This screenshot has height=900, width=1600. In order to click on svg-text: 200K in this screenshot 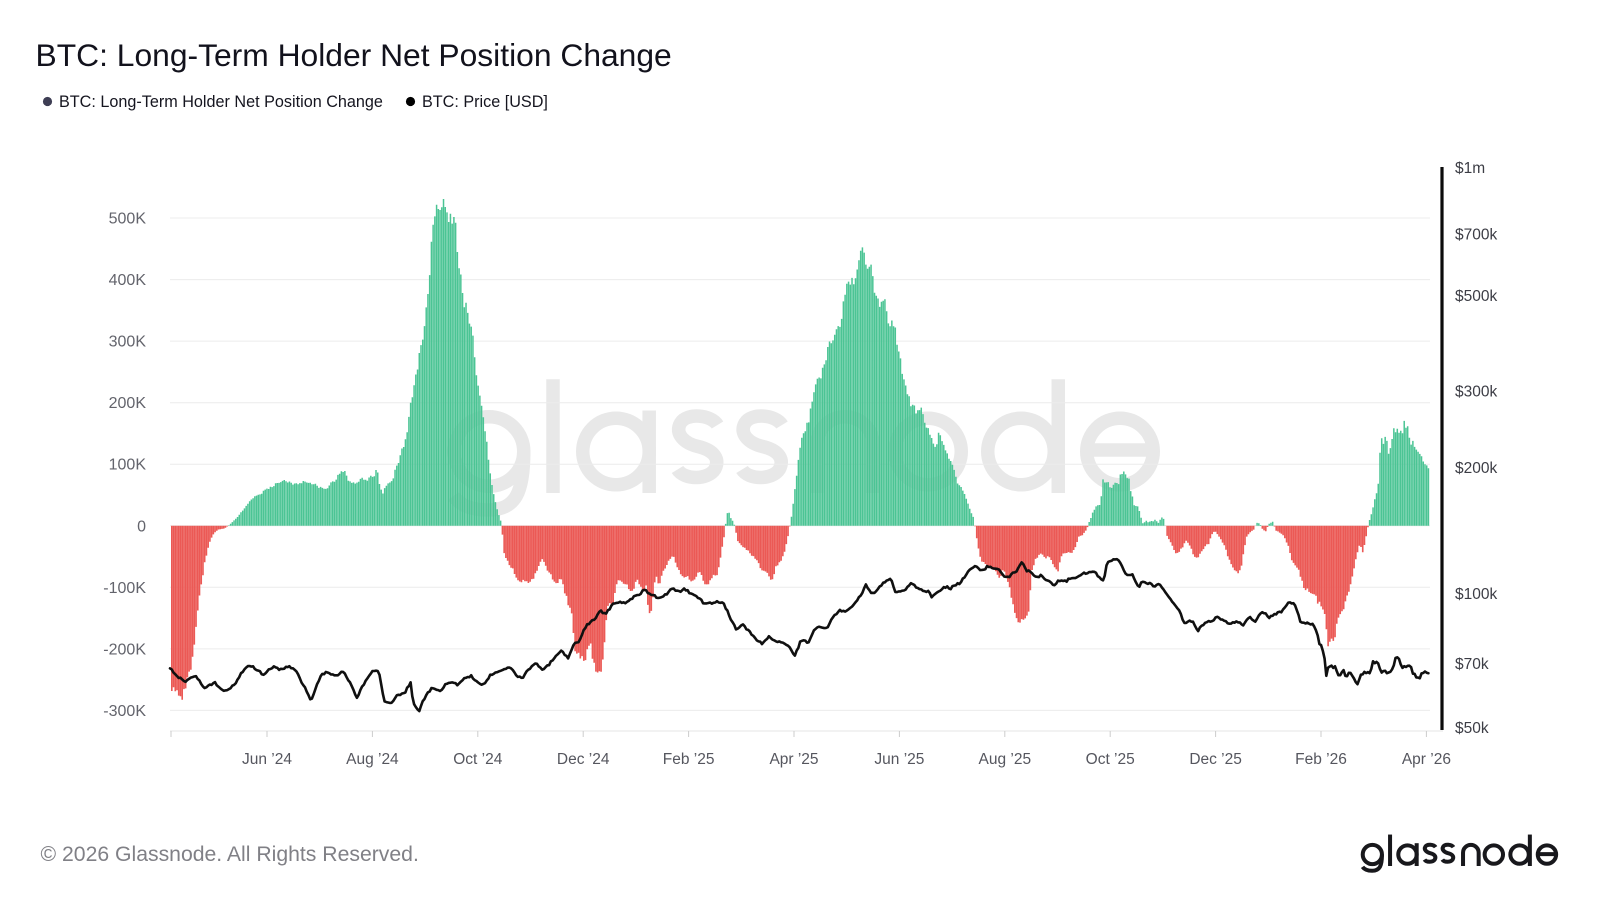, I will do `click(128, 403)`.